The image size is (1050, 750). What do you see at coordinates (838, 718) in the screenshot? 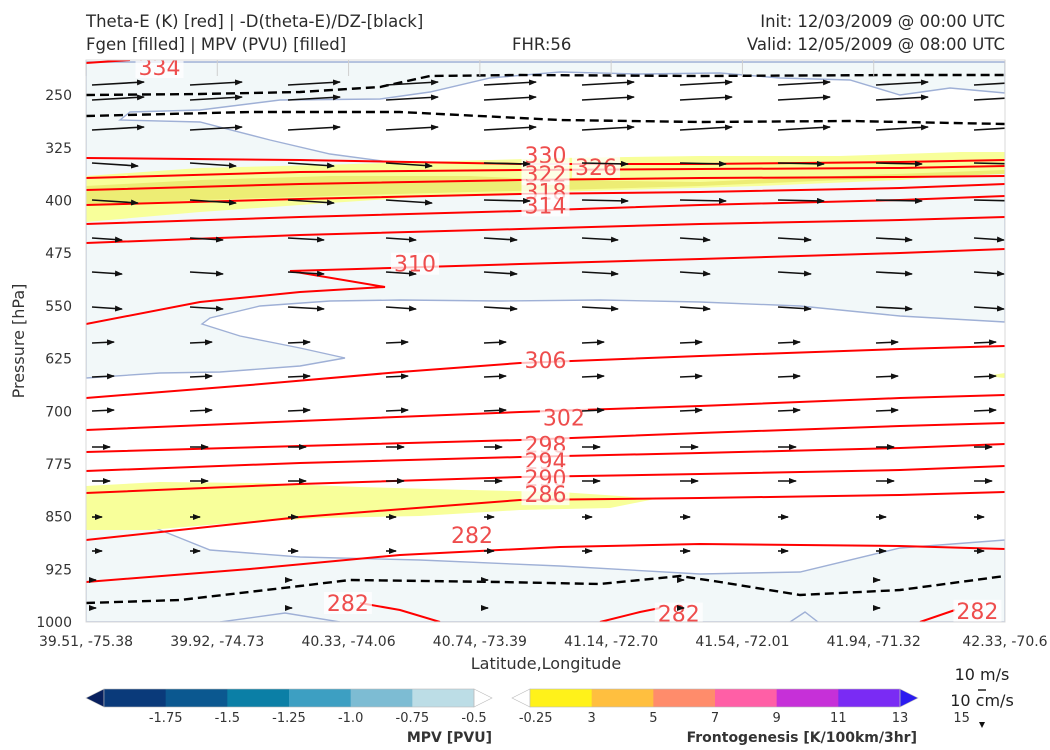
I see `colorbar-tick-label: 11` at bounding box center [838, 718].